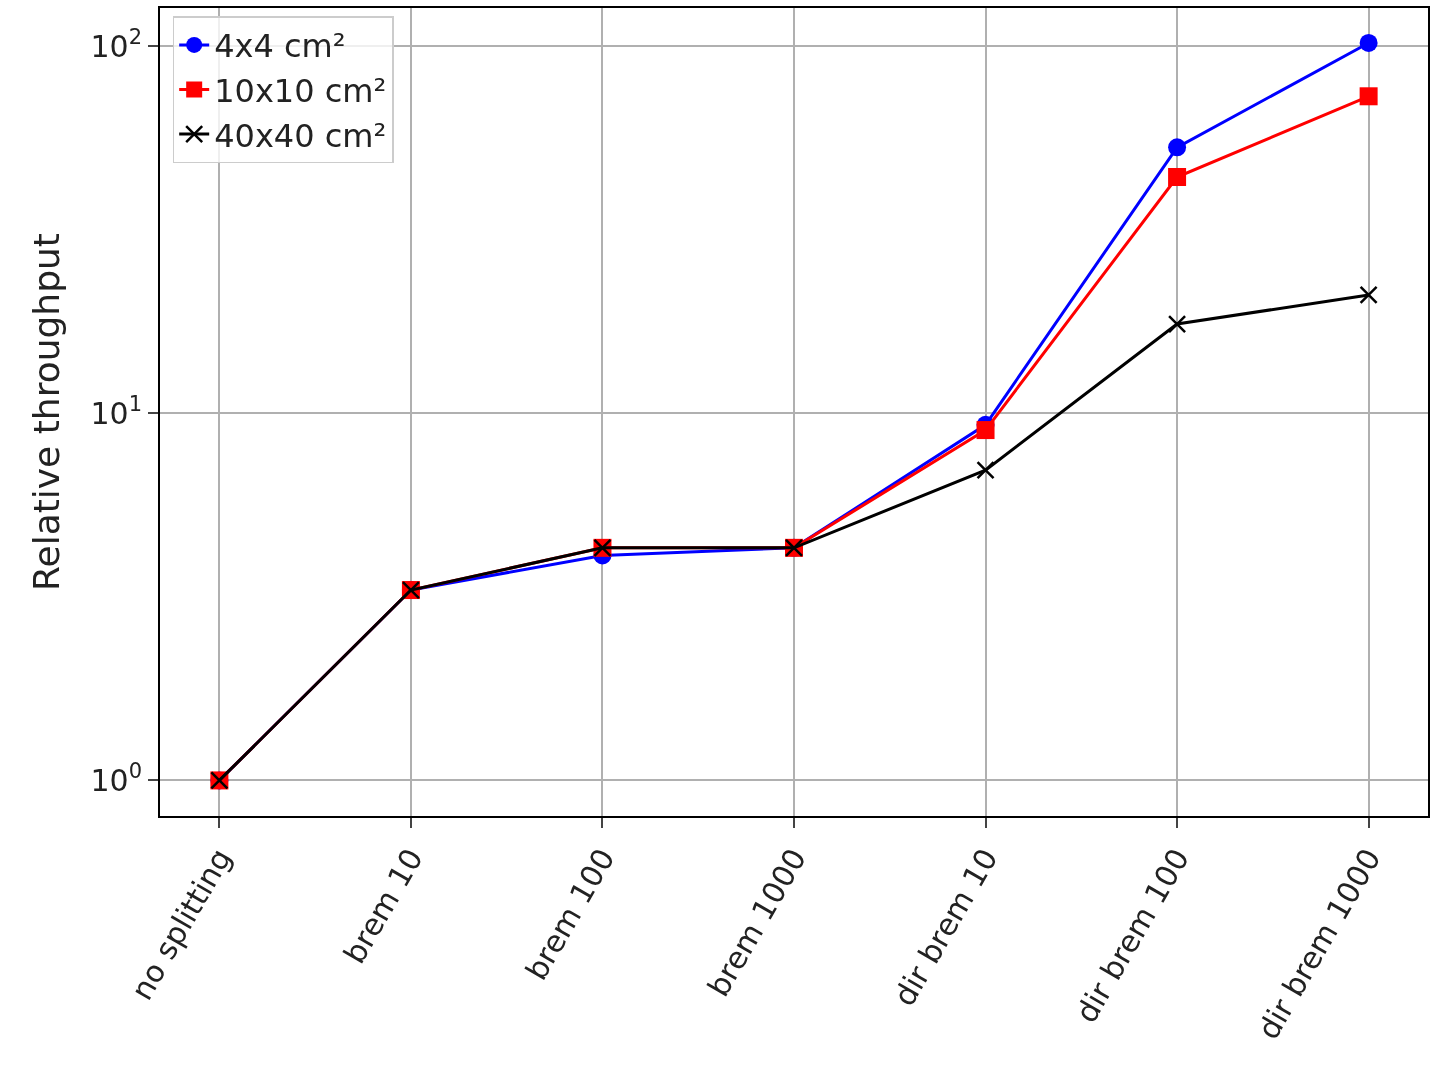 Image resolution: width=1440 pixels, height=1074 pixels. I want to click on y-tick-label: 10$^{1}$, so click(116, 411).